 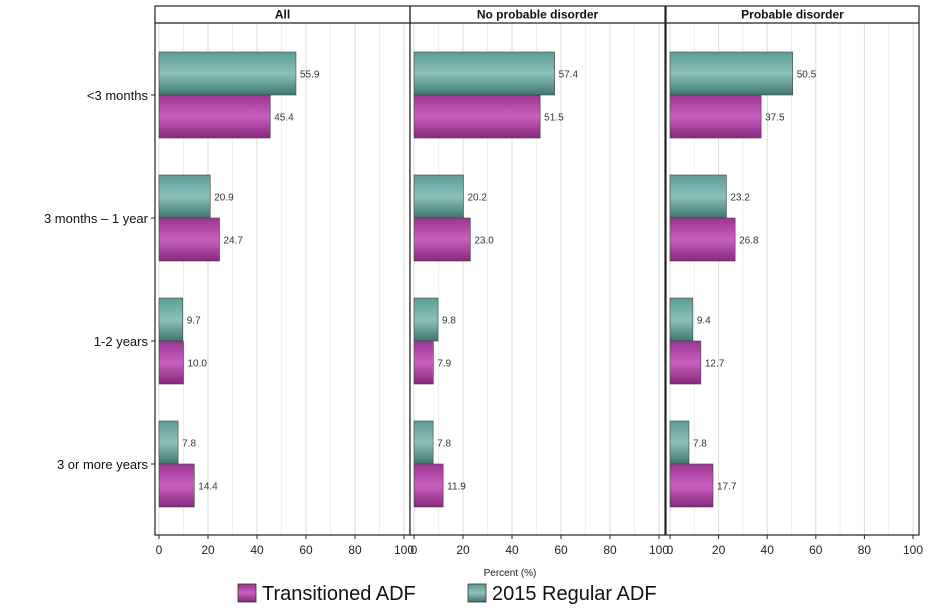 What do you see at coordinates (715, 364) in the screenshot?
I see `data-label: 12.7` at bounding box center [715, 364].